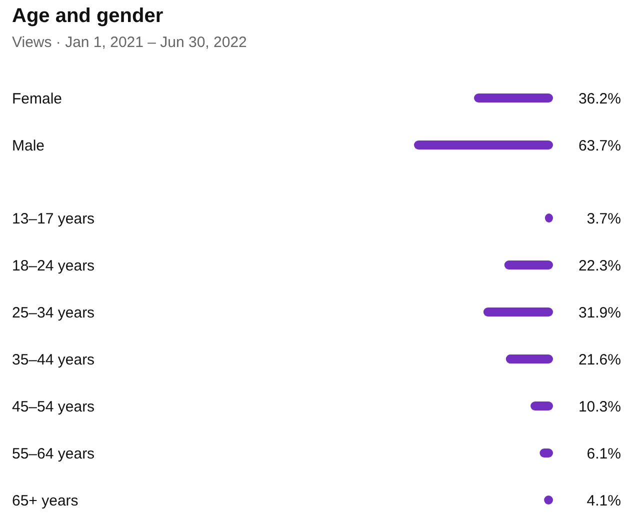 This screenshot has height=515, width=641. What do you see at coordinates (603, 219) in the screenshot?
I see `data-label: 3.7%` at bounding box center [603, 219].